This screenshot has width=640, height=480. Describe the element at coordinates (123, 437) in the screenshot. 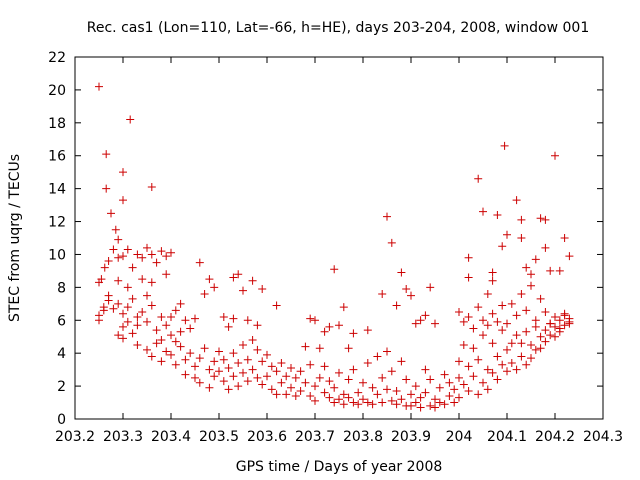

I see `x-tick-label: 203.3` at that location.